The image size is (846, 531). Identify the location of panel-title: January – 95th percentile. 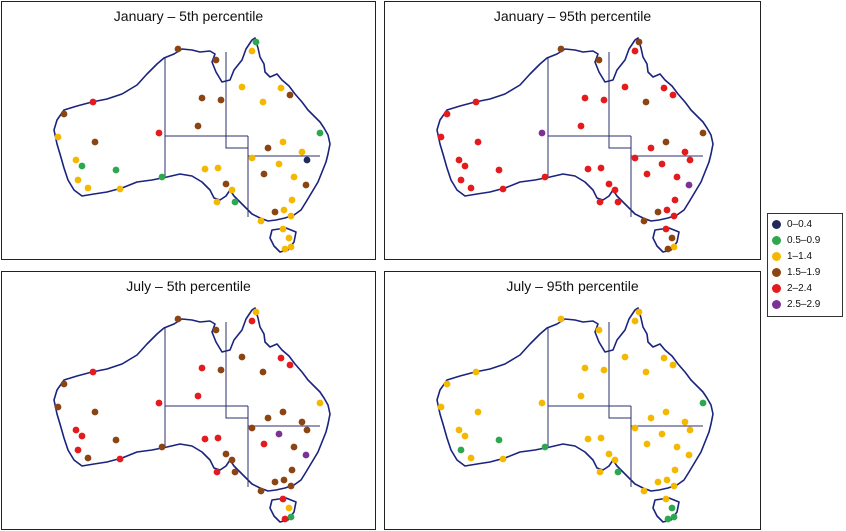
(572, 16).